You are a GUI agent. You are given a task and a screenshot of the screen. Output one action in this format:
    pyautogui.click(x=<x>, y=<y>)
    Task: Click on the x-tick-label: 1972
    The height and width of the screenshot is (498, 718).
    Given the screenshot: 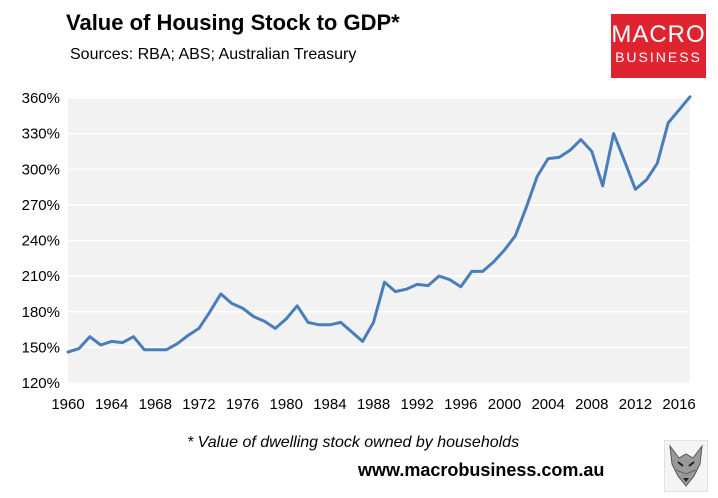 What is the action you would take?
    pyautogui.click(x=198, y=404)
    